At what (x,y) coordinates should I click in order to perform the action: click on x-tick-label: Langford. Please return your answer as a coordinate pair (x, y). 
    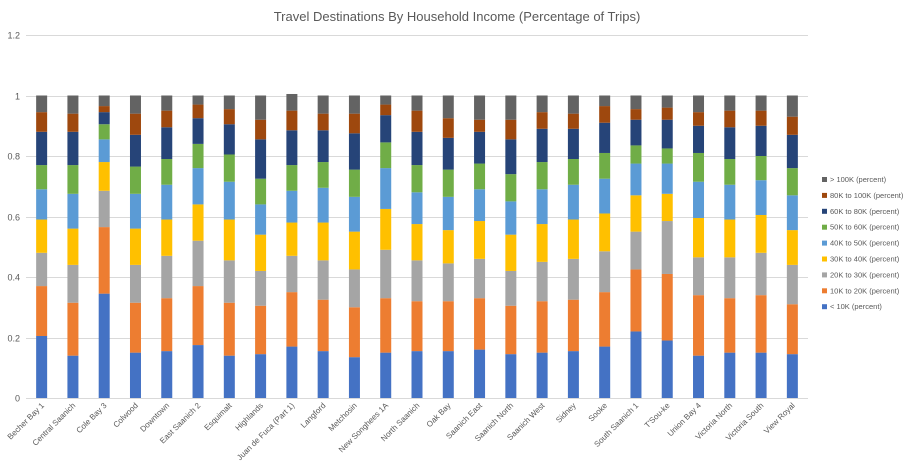
    Looking at the image, I should click on (313, 415).